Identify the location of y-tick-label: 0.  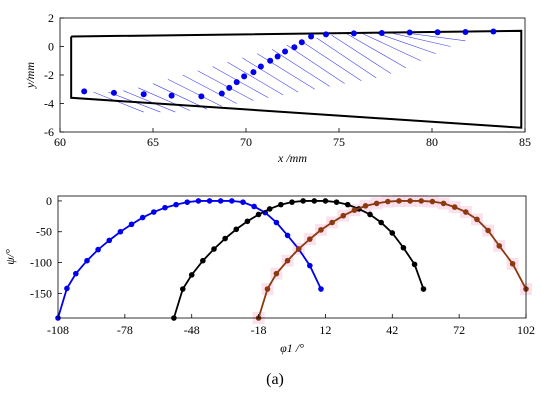
(51, 47).